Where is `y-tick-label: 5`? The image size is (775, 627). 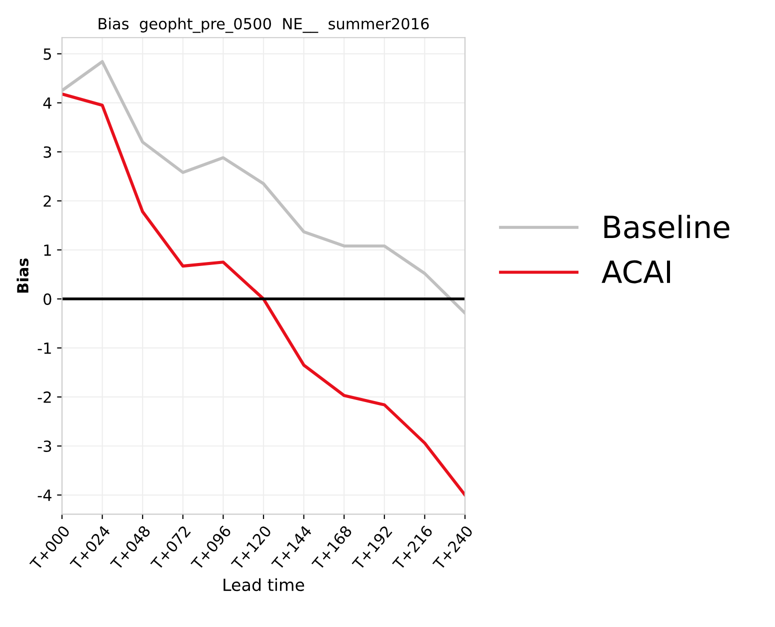
y-tick-label: 5 is located at coordinates (47, 54).